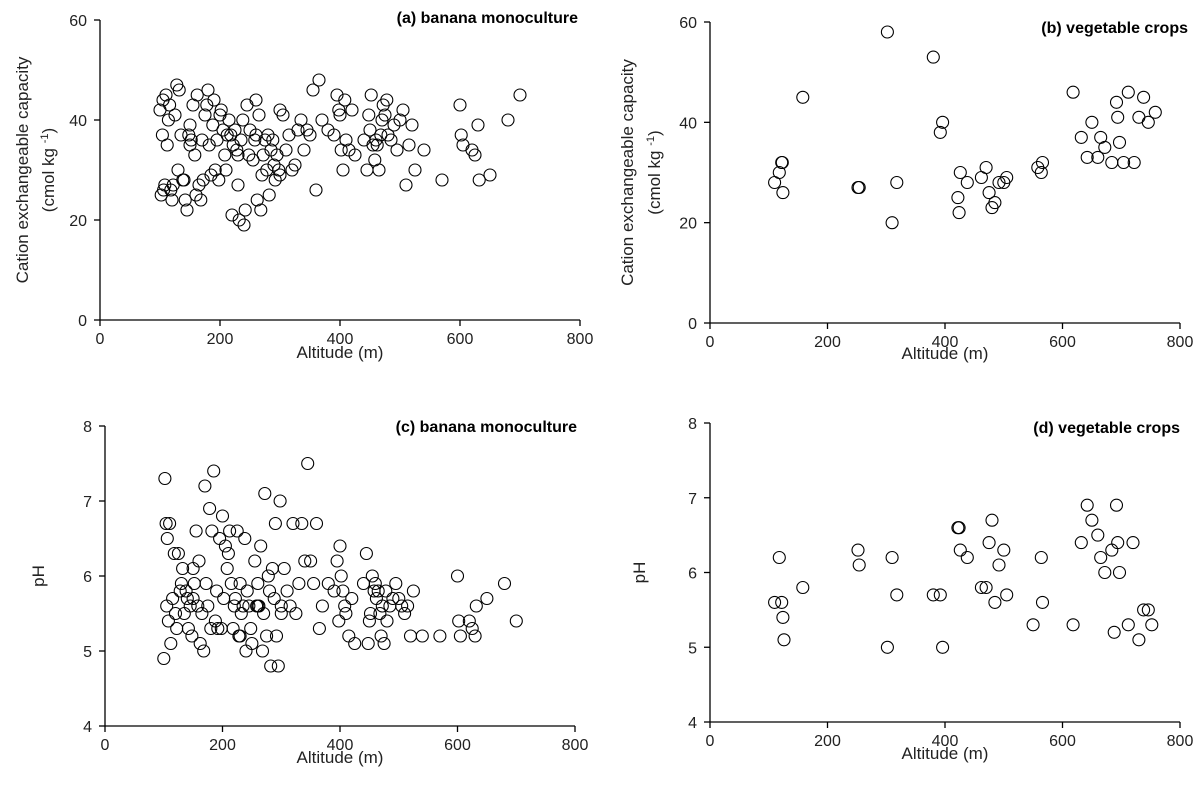 Image resolution: width=1203 pixels, height=792 pixels. I want to click on panel-title: (b) vegetable crops, so click(1114, 28).